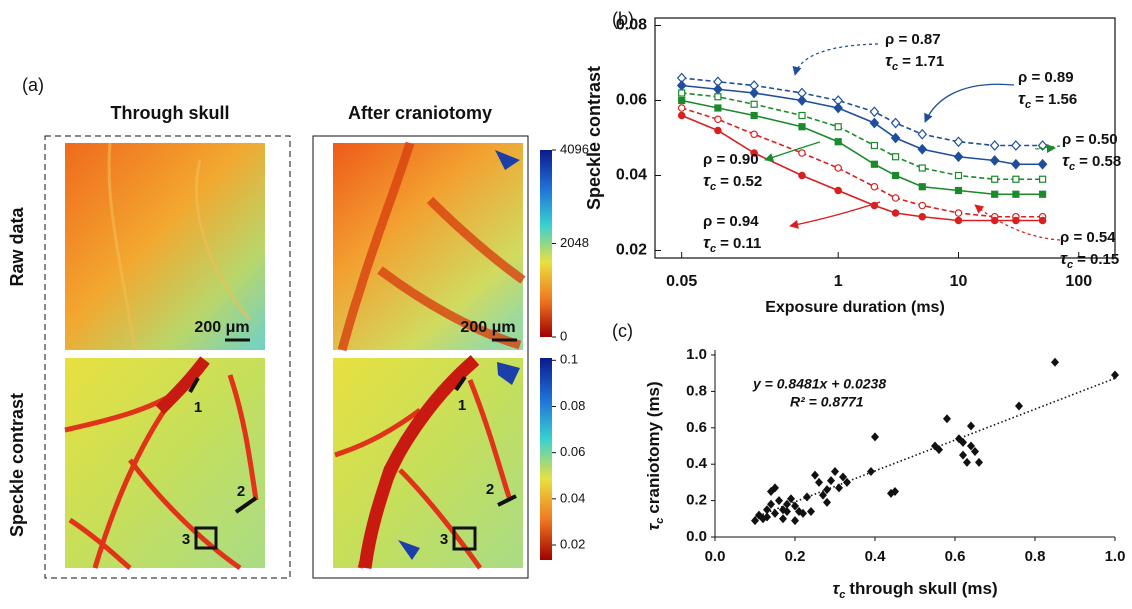 This screenshot has width=1132, height=609. I want to click on tau-text: = 1.56, so click(1056, 99).